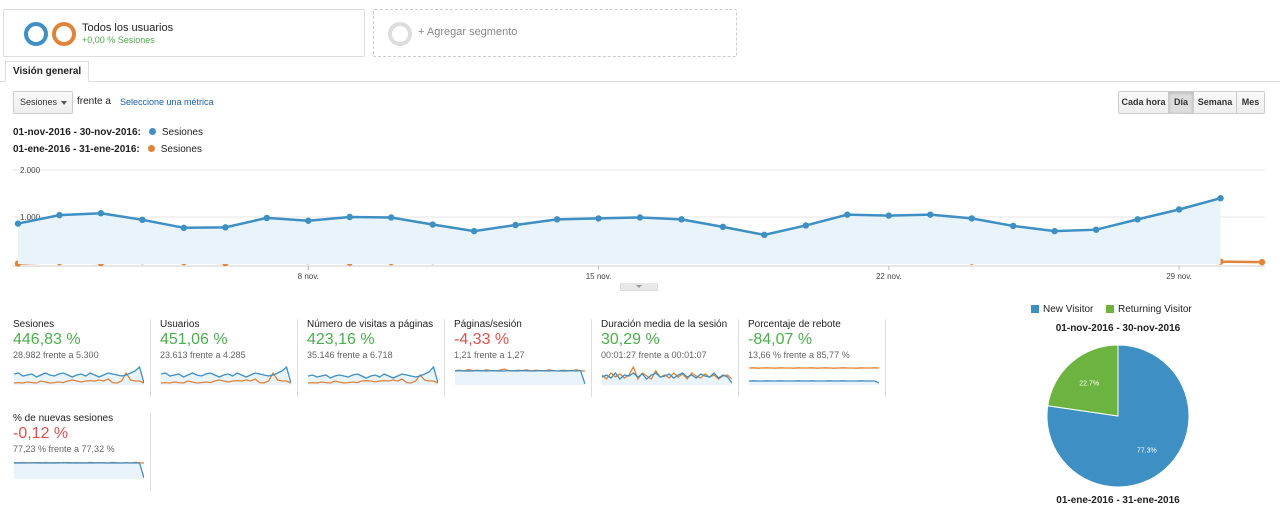  Describe the element at coordinates (47, 71) in the screenshot. I see `tab-overview: Visión general` at that location.